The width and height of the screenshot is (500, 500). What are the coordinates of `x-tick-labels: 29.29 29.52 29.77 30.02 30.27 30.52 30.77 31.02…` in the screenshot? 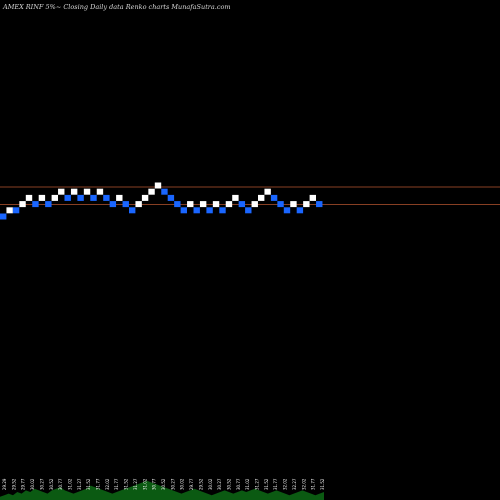 It's located at (163, 484).